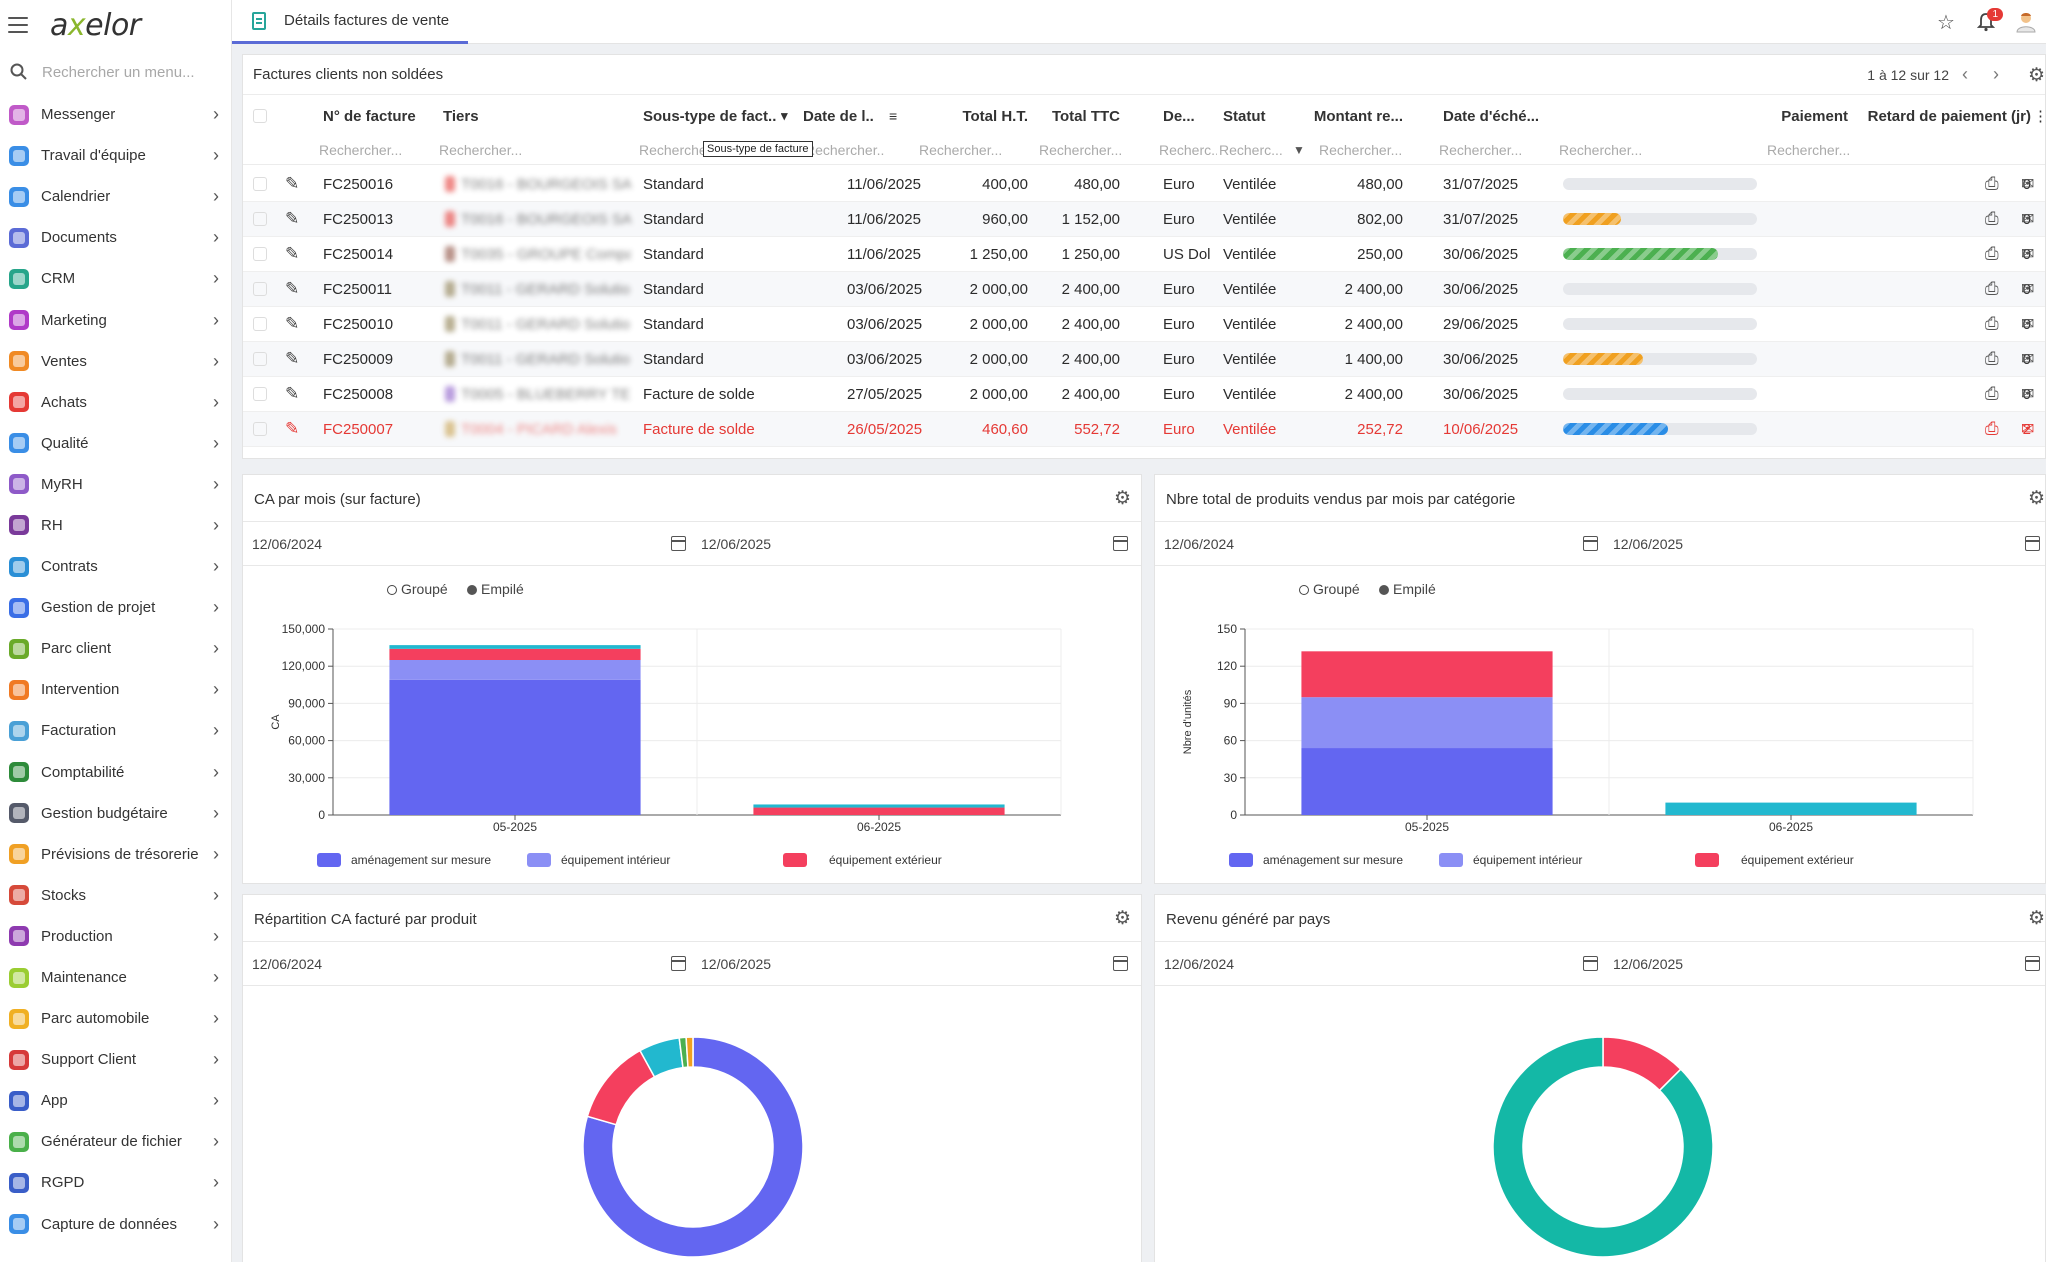  I want to click on sort-dropdown-icon: ▾, so click(784, 115).